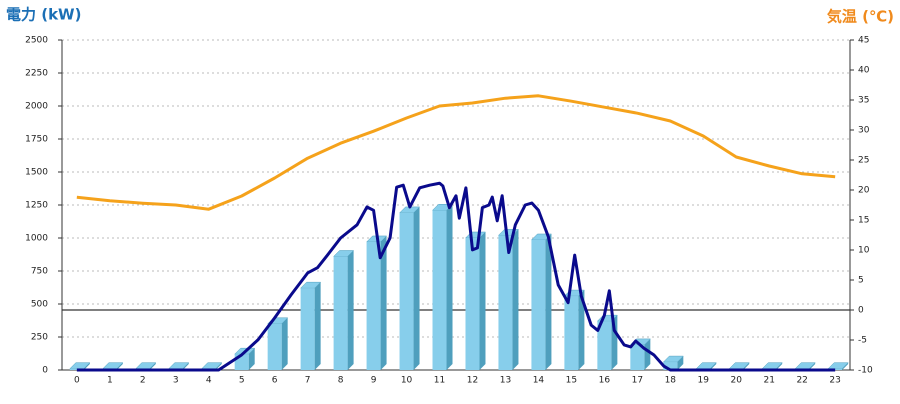 This screenshot has width=900, height=404. I want to click on y2-tick-label: 40, so click(864, 71).